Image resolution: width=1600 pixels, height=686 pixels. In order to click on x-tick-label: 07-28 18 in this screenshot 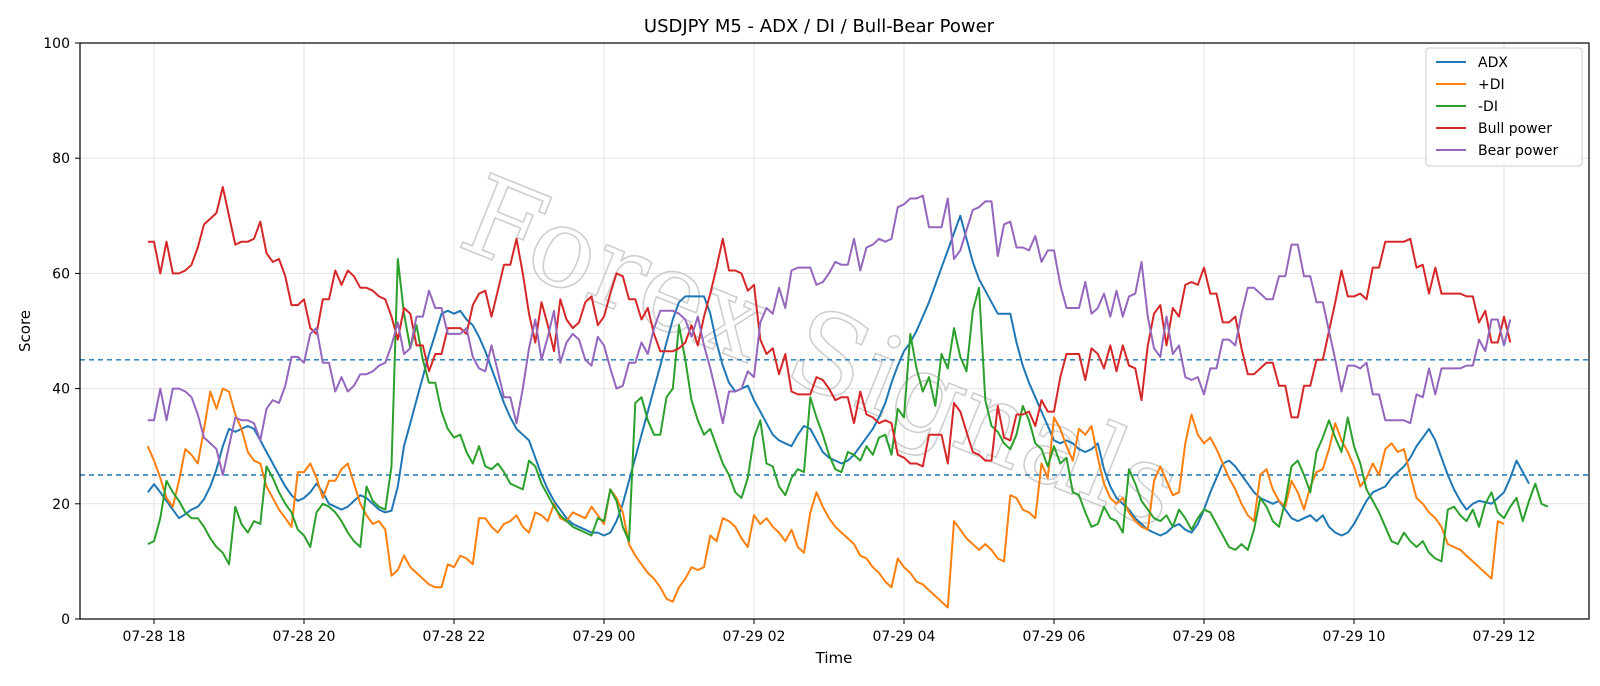, I will do `click(154, 637)`.